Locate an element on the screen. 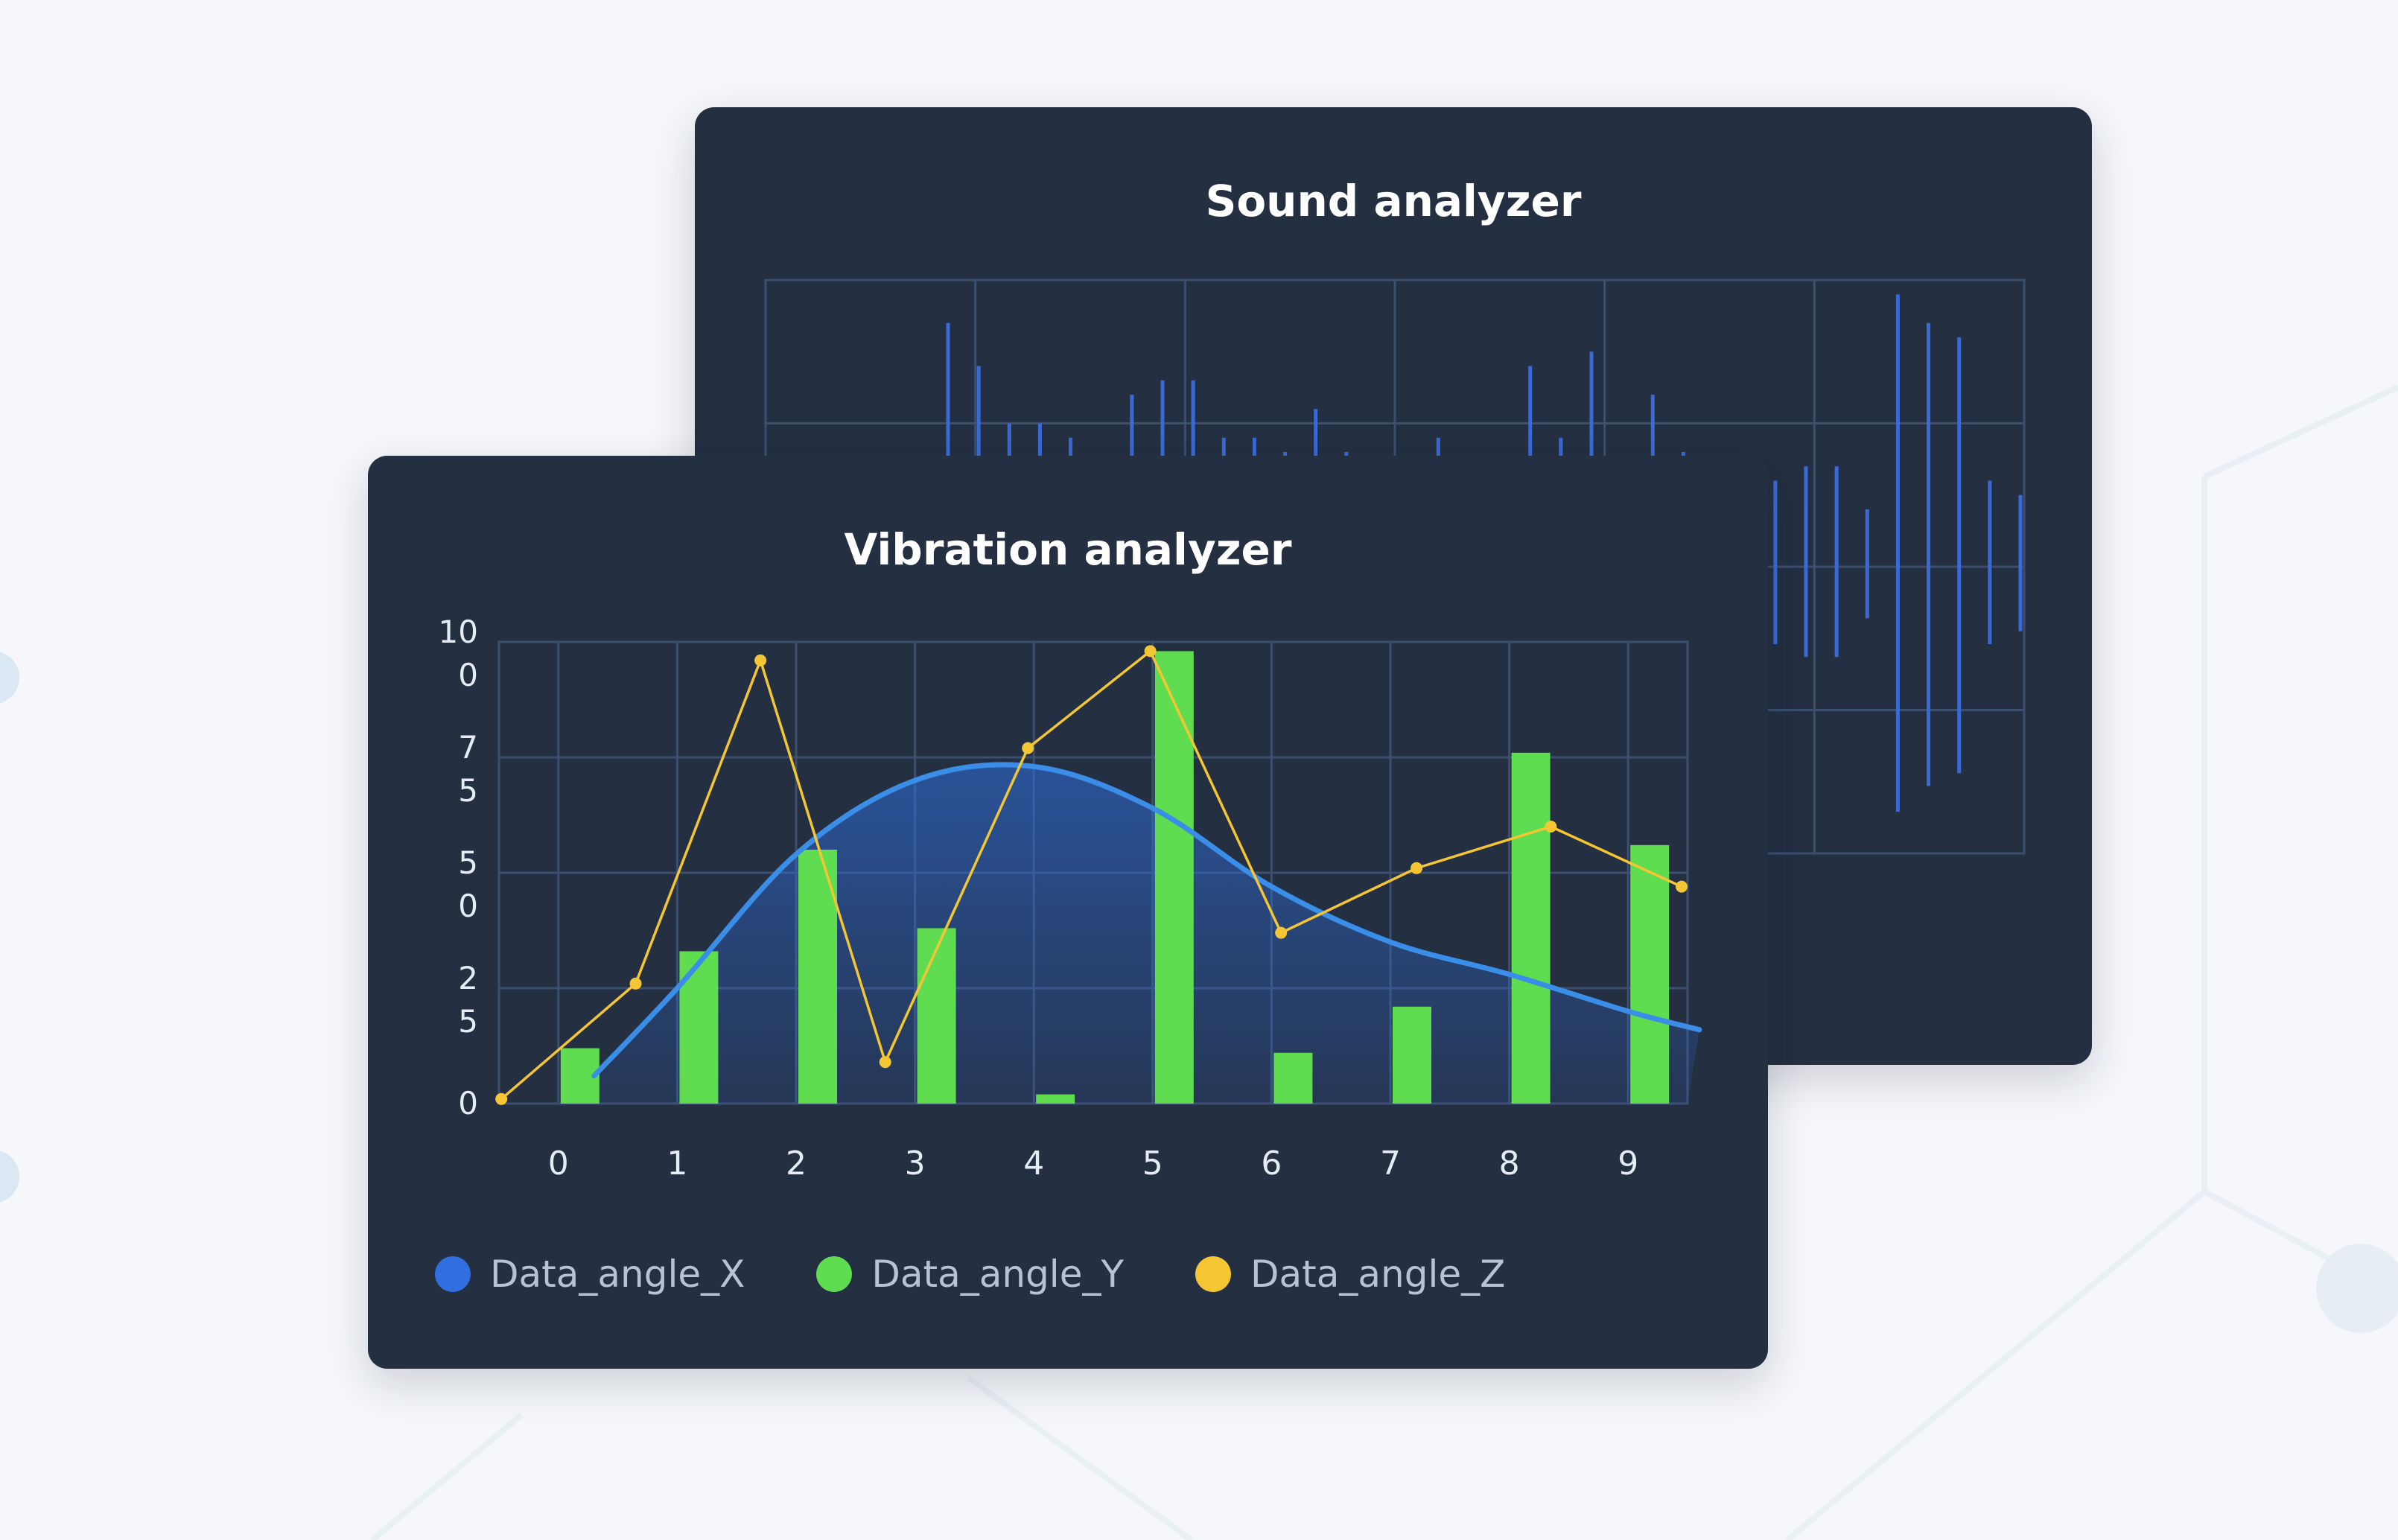 This screenshot has height=1540, width=2398. y-tick-label: 7 is located at coordinates (468, 747).